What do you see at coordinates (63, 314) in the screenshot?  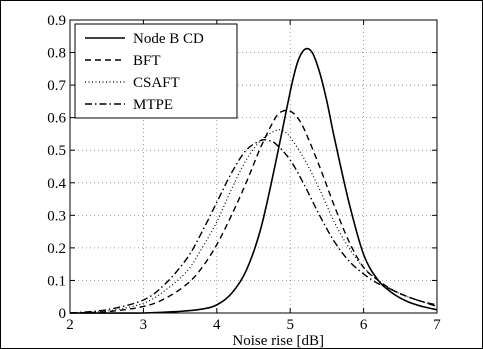 I see `y-tick-label: 0` at bounding box center [63, 314].